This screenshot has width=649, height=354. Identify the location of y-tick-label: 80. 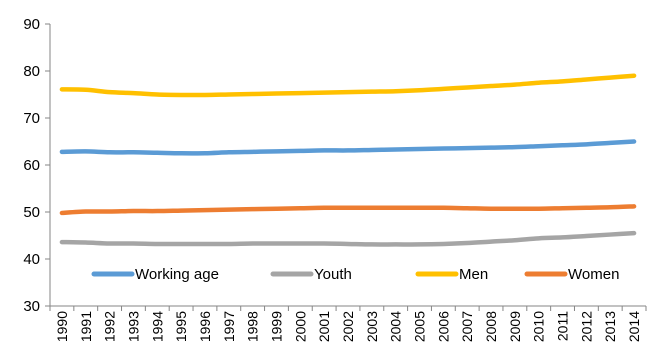
(31, 71).